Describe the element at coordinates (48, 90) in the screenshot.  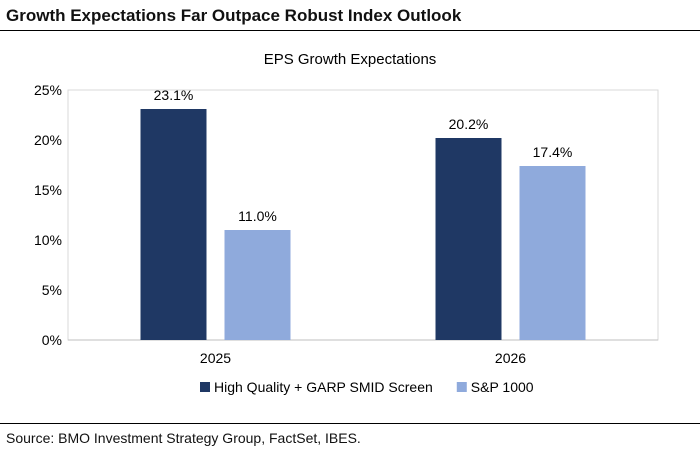
I see `y-tick-label: 25%` at that location.